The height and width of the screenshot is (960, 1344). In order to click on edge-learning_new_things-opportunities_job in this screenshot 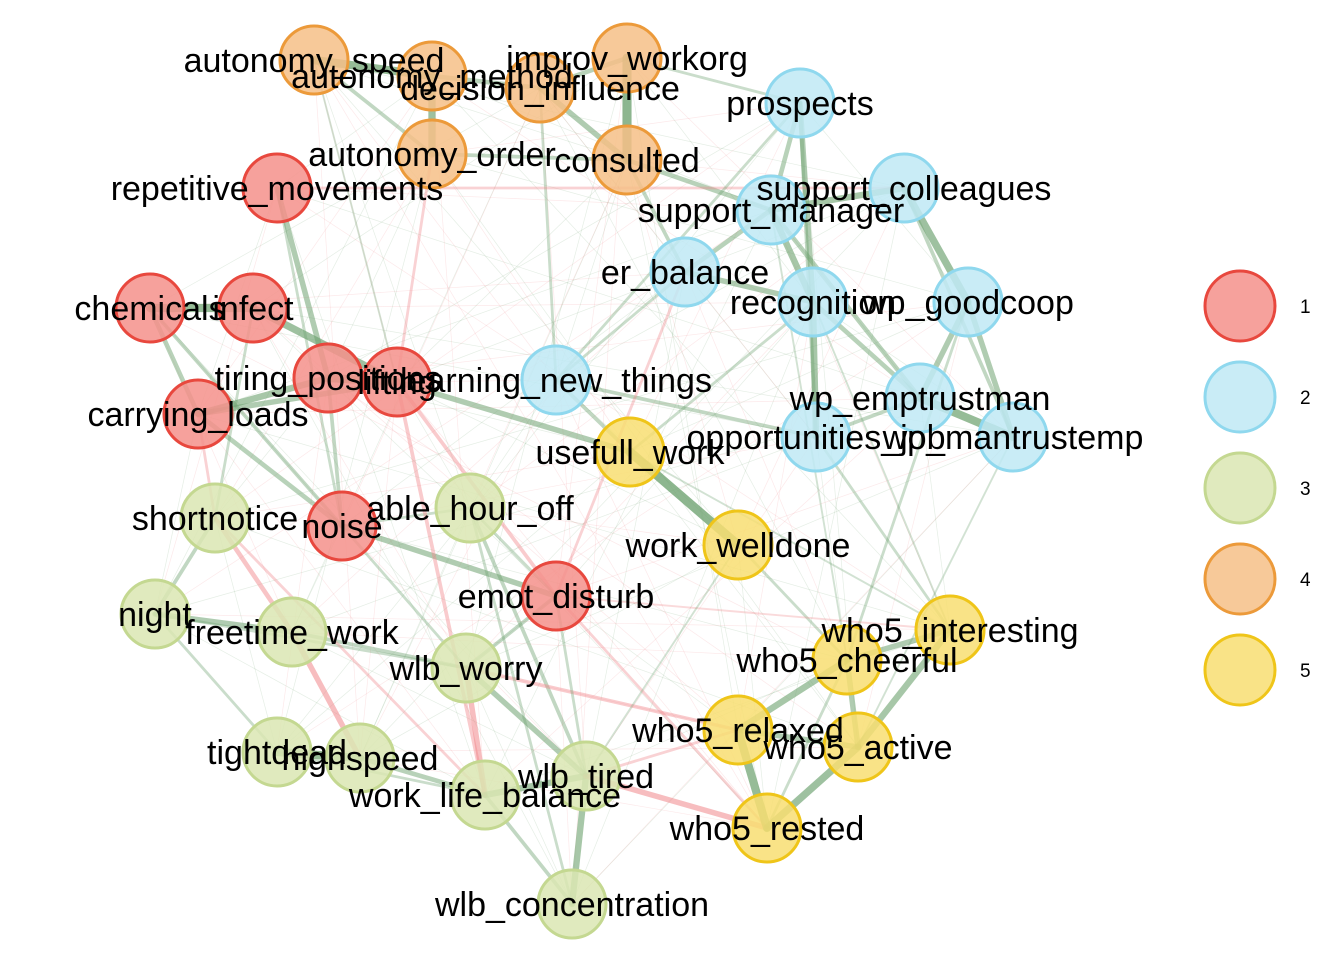, I will do `click(686, 408)`.